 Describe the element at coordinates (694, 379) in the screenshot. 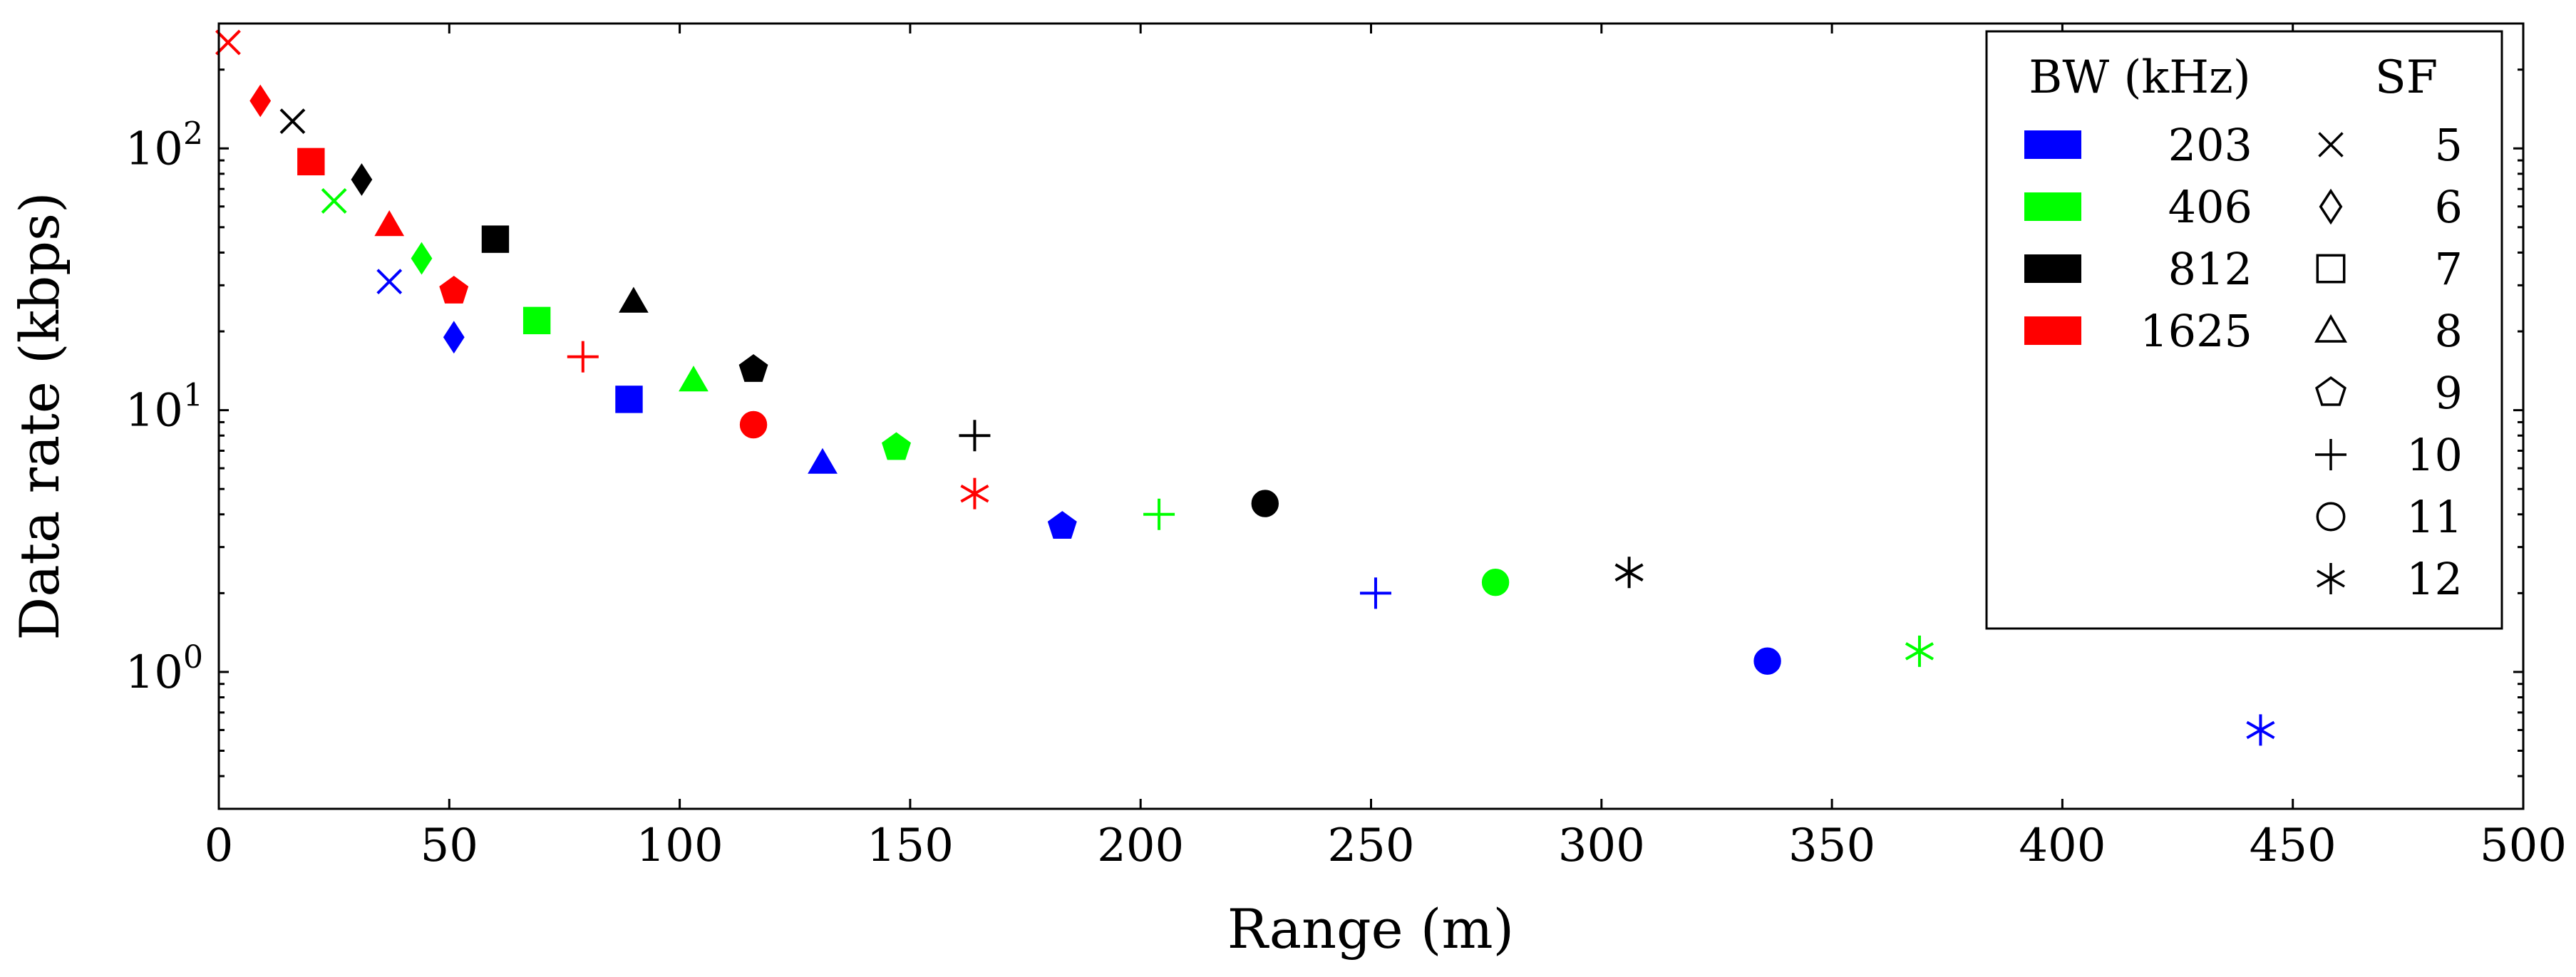

I see `data-point-bw406-sf8` at that location.